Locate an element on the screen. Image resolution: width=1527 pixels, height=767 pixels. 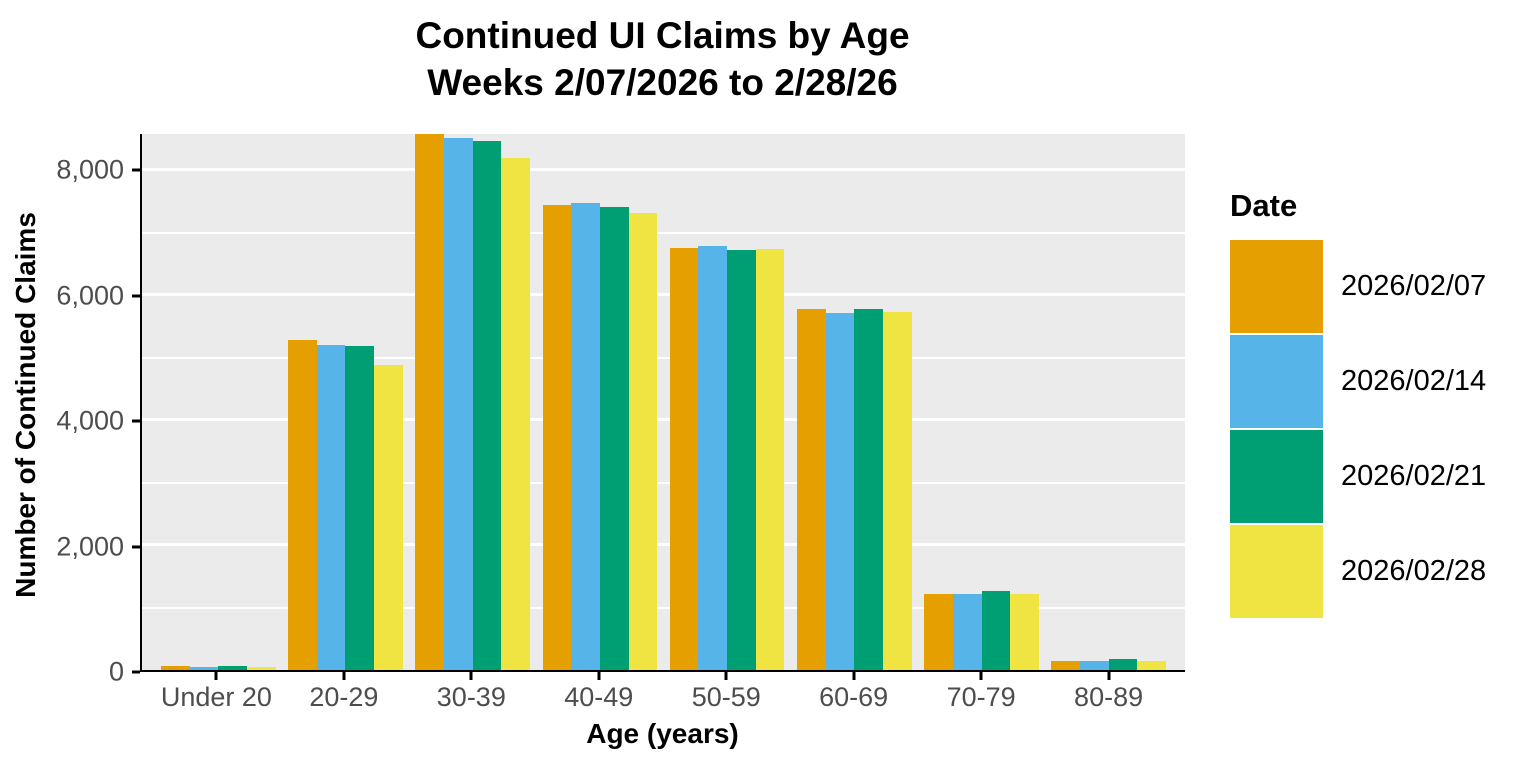
legend-label-2026-02-21: 2026/02/21 is located at coordinates (1414, 476).